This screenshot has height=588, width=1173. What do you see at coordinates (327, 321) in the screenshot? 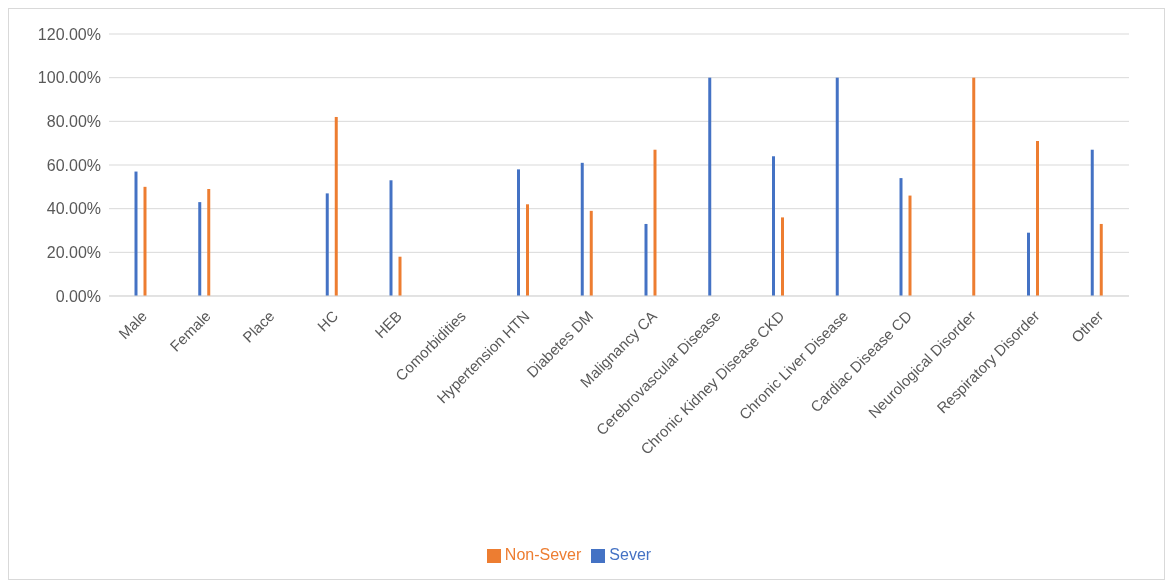
I see `x-tick-label: HC` at bounding box center [327, 321].